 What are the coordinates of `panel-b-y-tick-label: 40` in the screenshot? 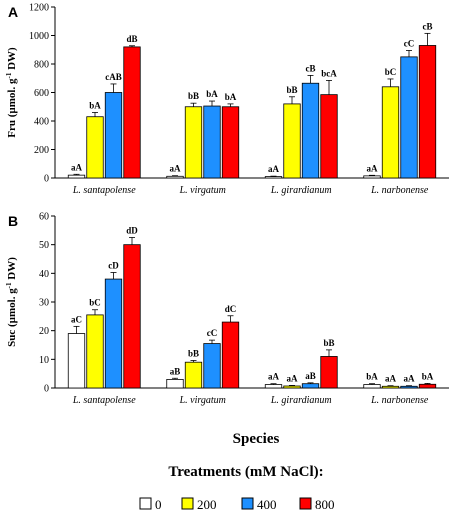 It's located at (44, 274).